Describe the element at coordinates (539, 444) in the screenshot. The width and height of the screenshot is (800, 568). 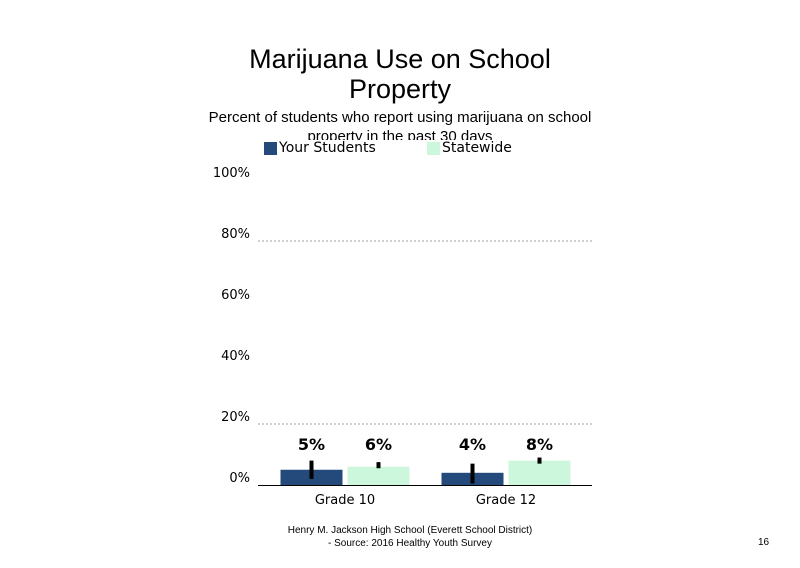
I see `data-label: 8%` at that location.